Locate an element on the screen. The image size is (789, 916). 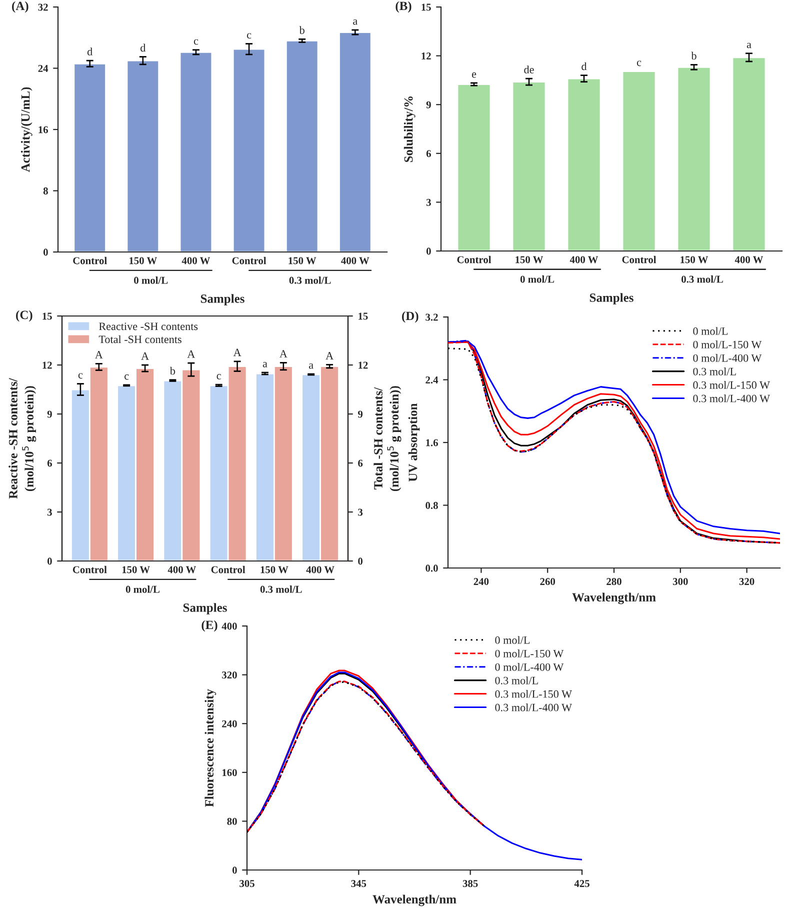
y-tick-label: 80 is located at coordinates (232, 821).